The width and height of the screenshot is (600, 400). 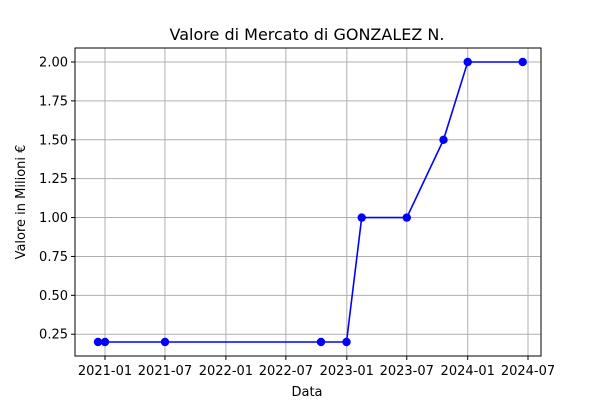 What do you see at coordinates (347, 371) in the screenshot?
I see `x-tick-label: 2023-01` at bounding box center [347, 371].